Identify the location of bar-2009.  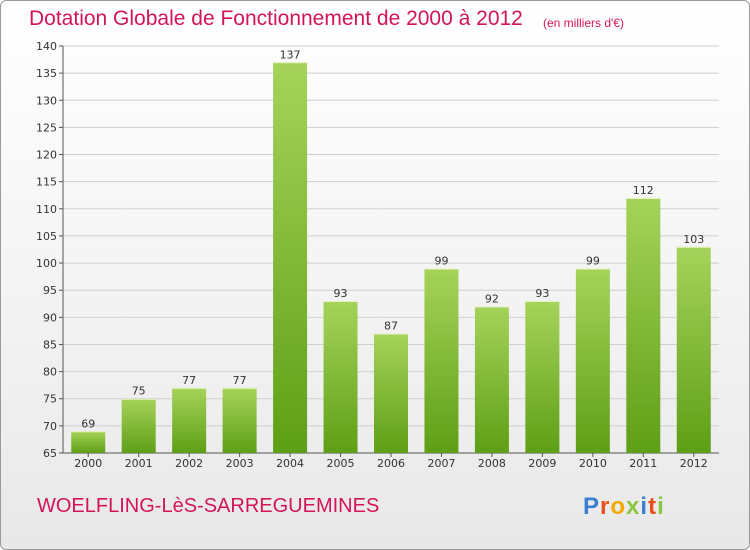
(542, 377).